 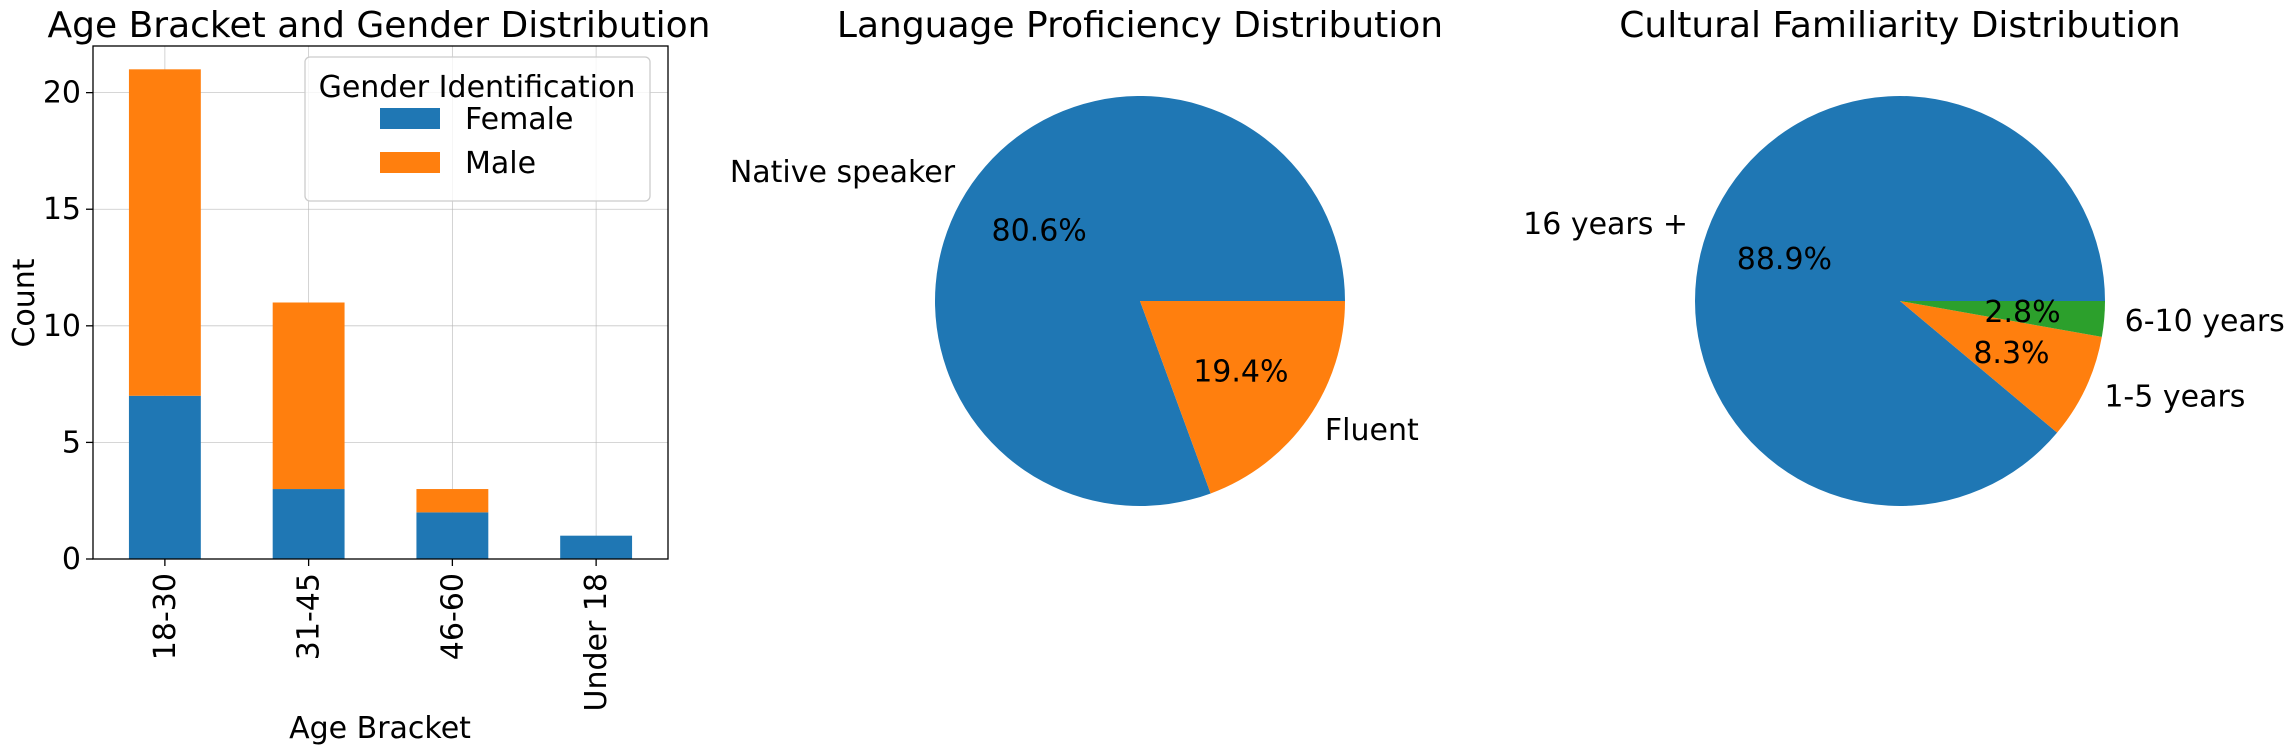 What do you see at coordinates (62, 209) in the screenshot?
I see `y-tick-label: 15` at bounding box center [62, 209].